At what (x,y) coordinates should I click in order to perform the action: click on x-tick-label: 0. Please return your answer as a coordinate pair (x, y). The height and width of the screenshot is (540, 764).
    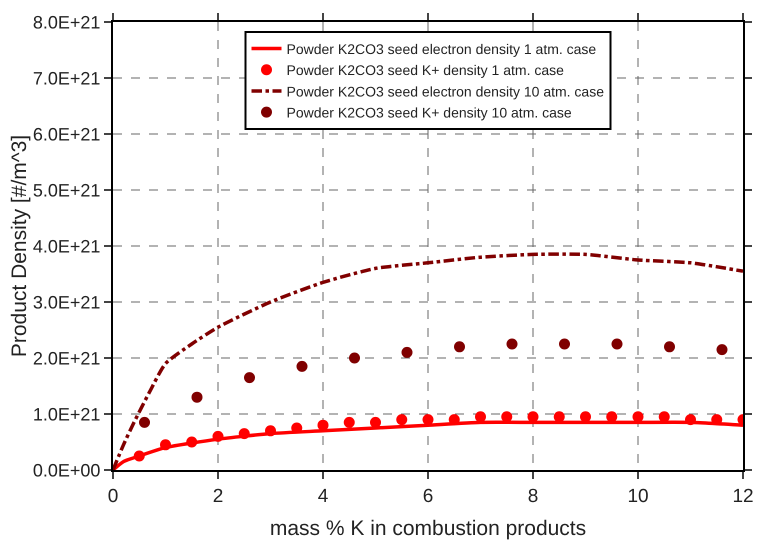
    Looking at the image, I should click on (113, 496).